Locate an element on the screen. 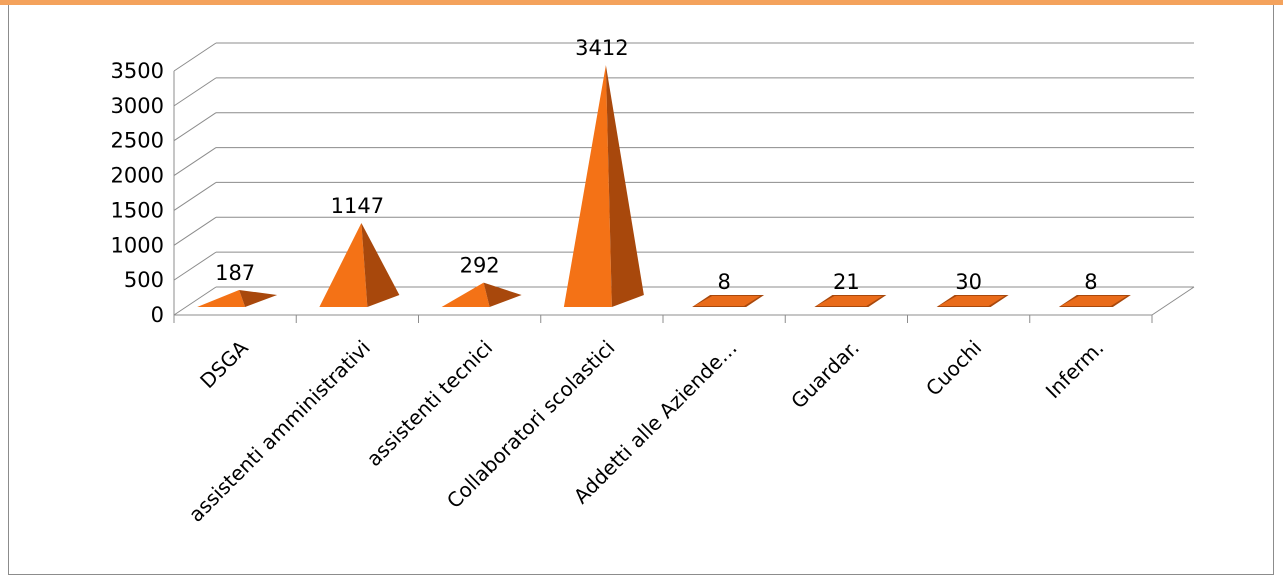 This screenshot has width=1283, height=576. y-tick-label: 2000 is located at coordinates (137, 176).